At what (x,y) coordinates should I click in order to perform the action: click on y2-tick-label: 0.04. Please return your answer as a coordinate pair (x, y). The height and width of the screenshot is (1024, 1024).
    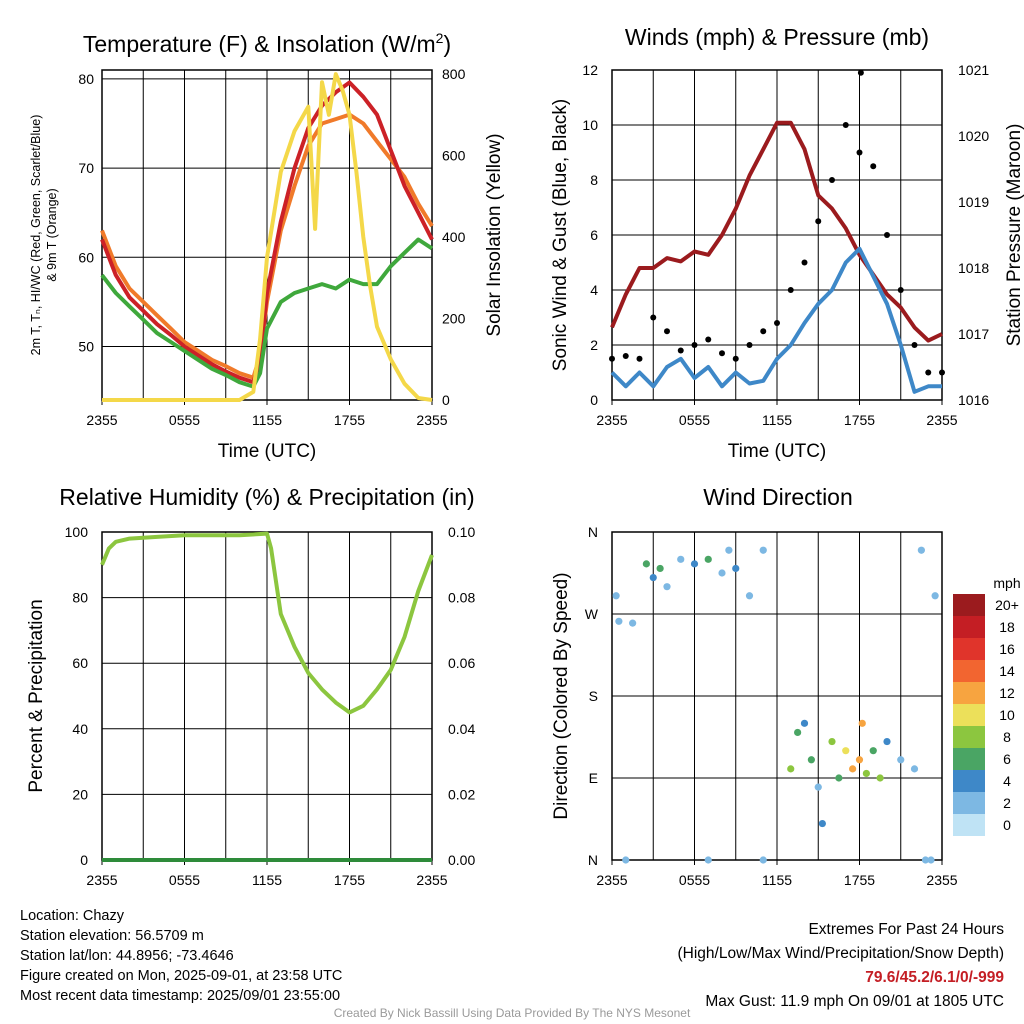
    Looking at the image, I should click on (461, 729).